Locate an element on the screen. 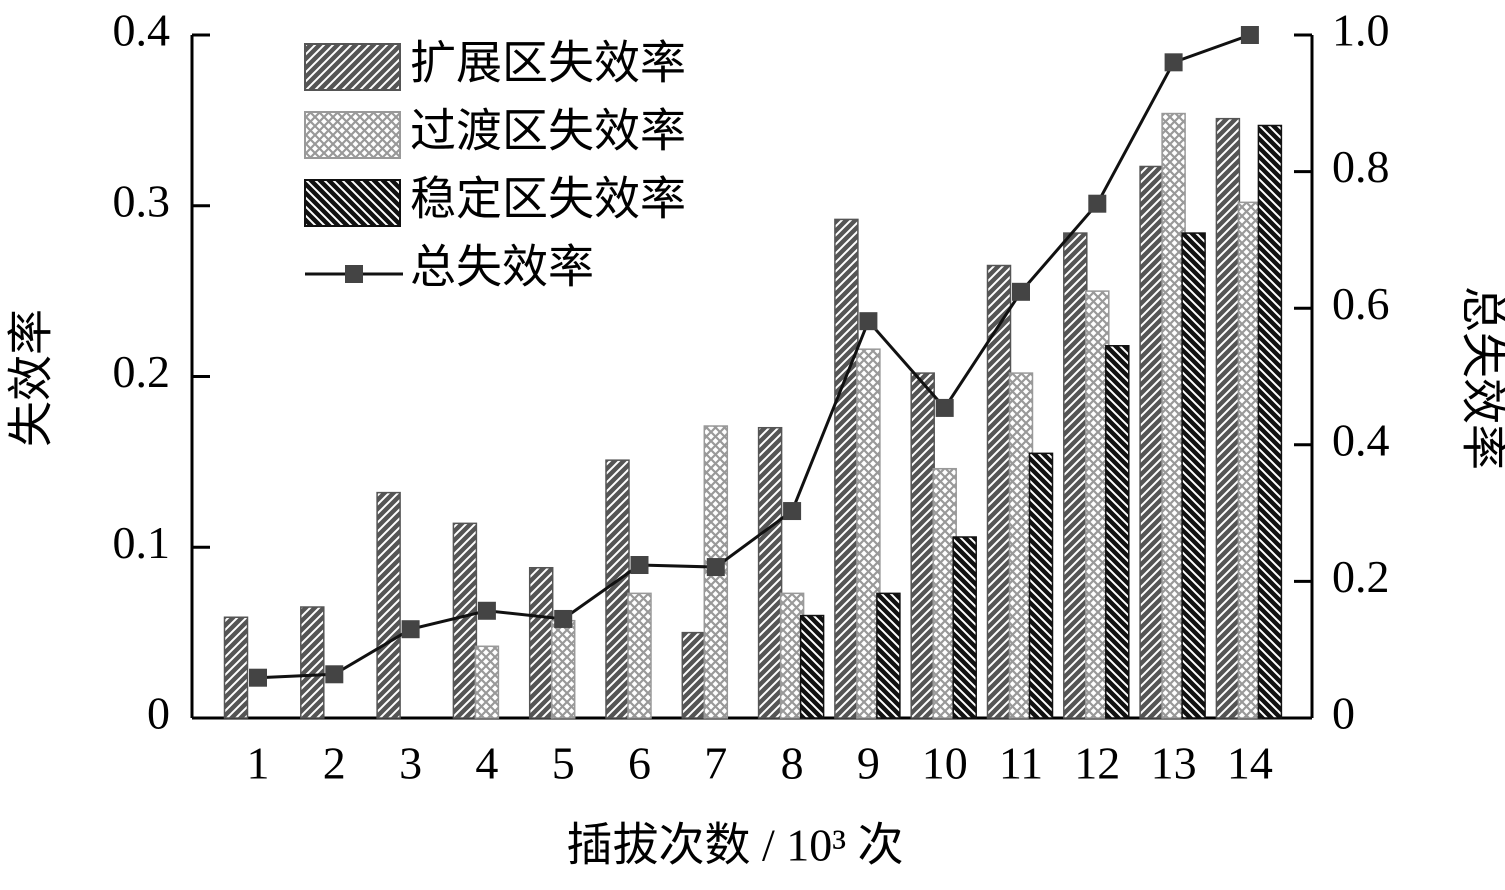 The image size is (1505, 890). legend-label: 过渡区失效率 is located at coordinates (548, 131).